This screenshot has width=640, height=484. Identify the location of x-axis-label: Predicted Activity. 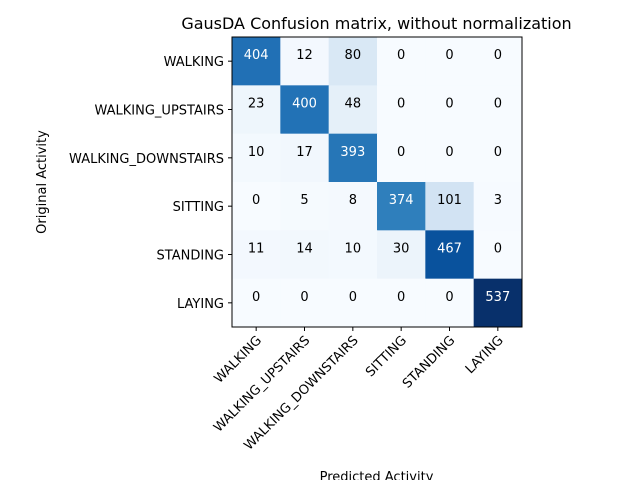
(377, 475).